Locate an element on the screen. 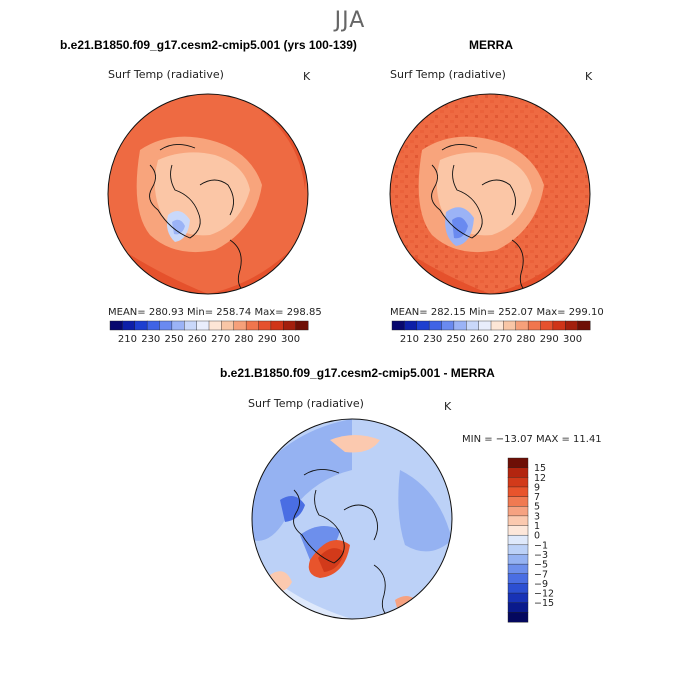 Image resolution: width=700 pixels, height=700 pixels. model-colorbar-tick-label: 260 is located at coordinates (197, 339).